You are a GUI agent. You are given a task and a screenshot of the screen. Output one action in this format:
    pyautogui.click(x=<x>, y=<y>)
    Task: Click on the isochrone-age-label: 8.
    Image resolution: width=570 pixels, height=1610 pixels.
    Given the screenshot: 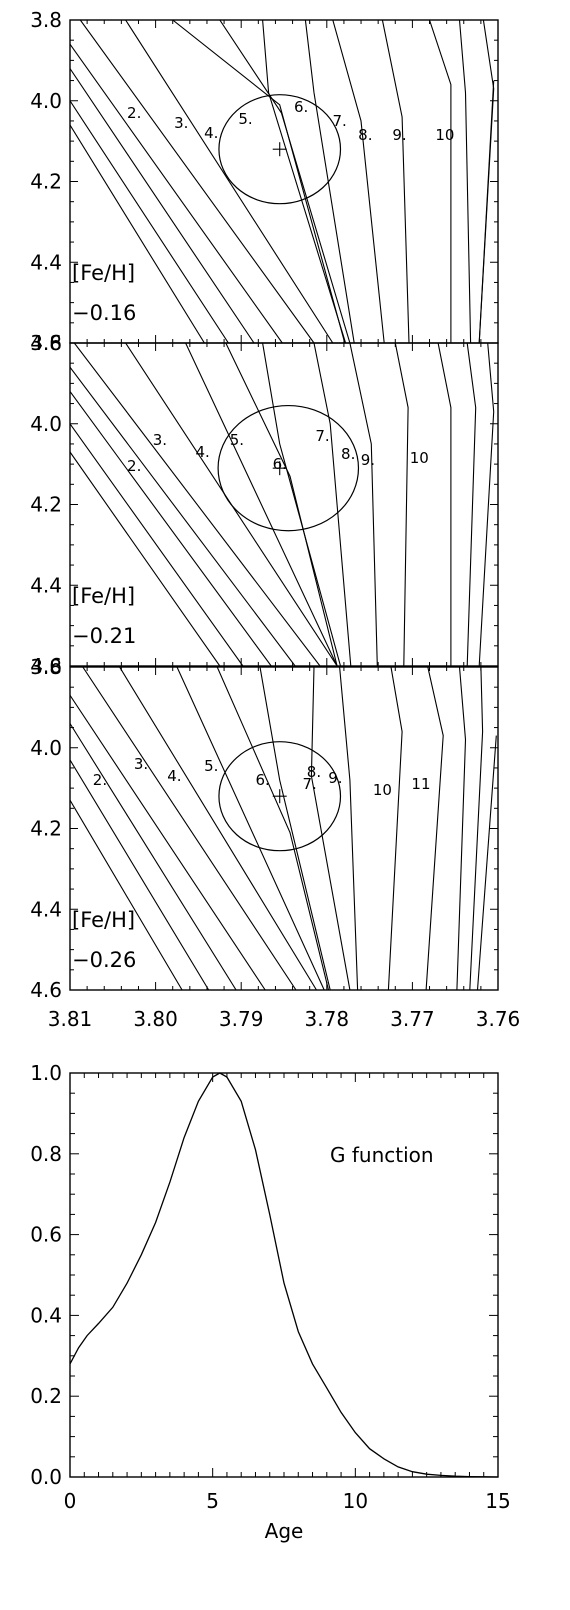 What is the action you would take?
    pyautogui.click(x=365, y=135)
    